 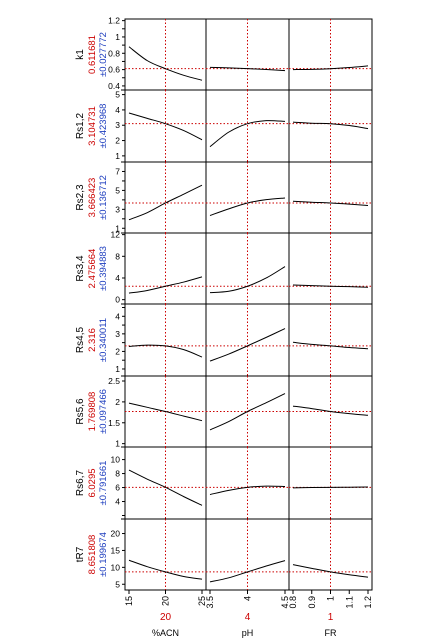 What do you see at coordinates (103, 411) in the screenshot?
I see `ci-value-label: ±0.097466` at bounding box center [103, 411].